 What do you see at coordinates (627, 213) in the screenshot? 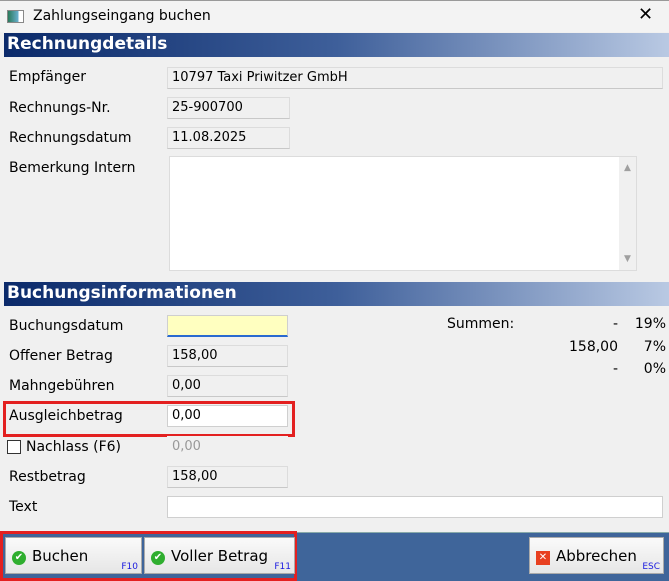
I see `scrollbar: ▲ ▼` at bounding box center [627, 213].